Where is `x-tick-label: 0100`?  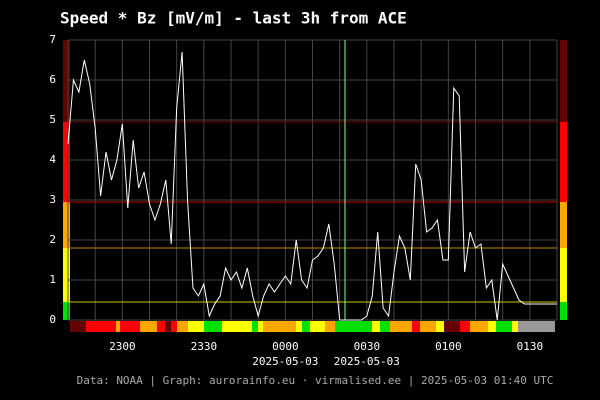 x-tick-label: 0100 is located at coordinates (448, 346).